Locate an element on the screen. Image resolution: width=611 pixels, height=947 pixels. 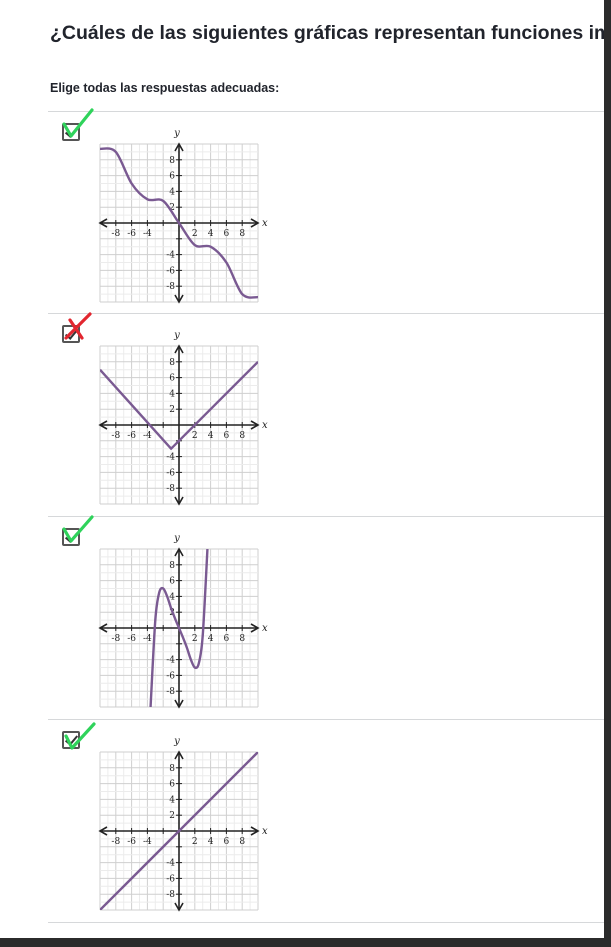
instruction-text: Elige todas las respuestas adecuadas: is located at coordinates (165, 88).